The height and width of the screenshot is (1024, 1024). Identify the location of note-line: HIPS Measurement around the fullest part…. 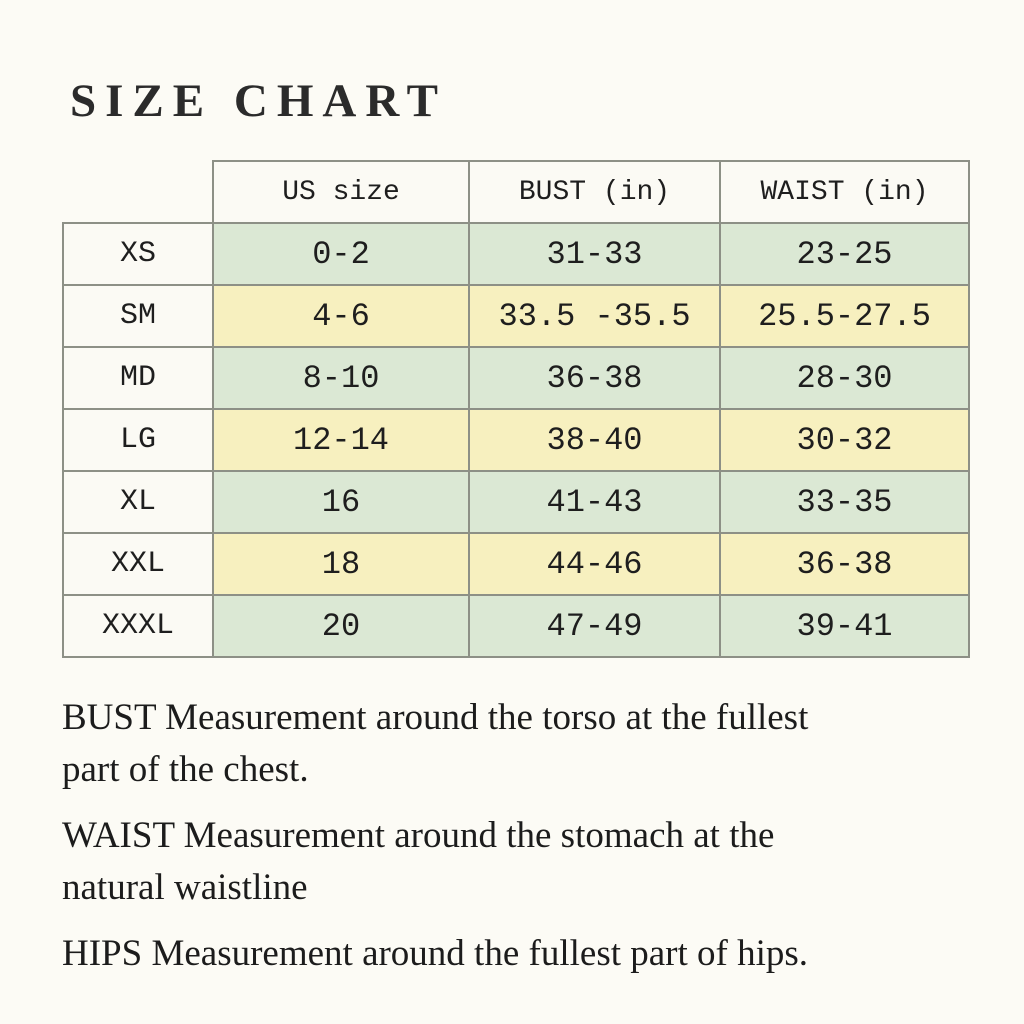
(435, 953).